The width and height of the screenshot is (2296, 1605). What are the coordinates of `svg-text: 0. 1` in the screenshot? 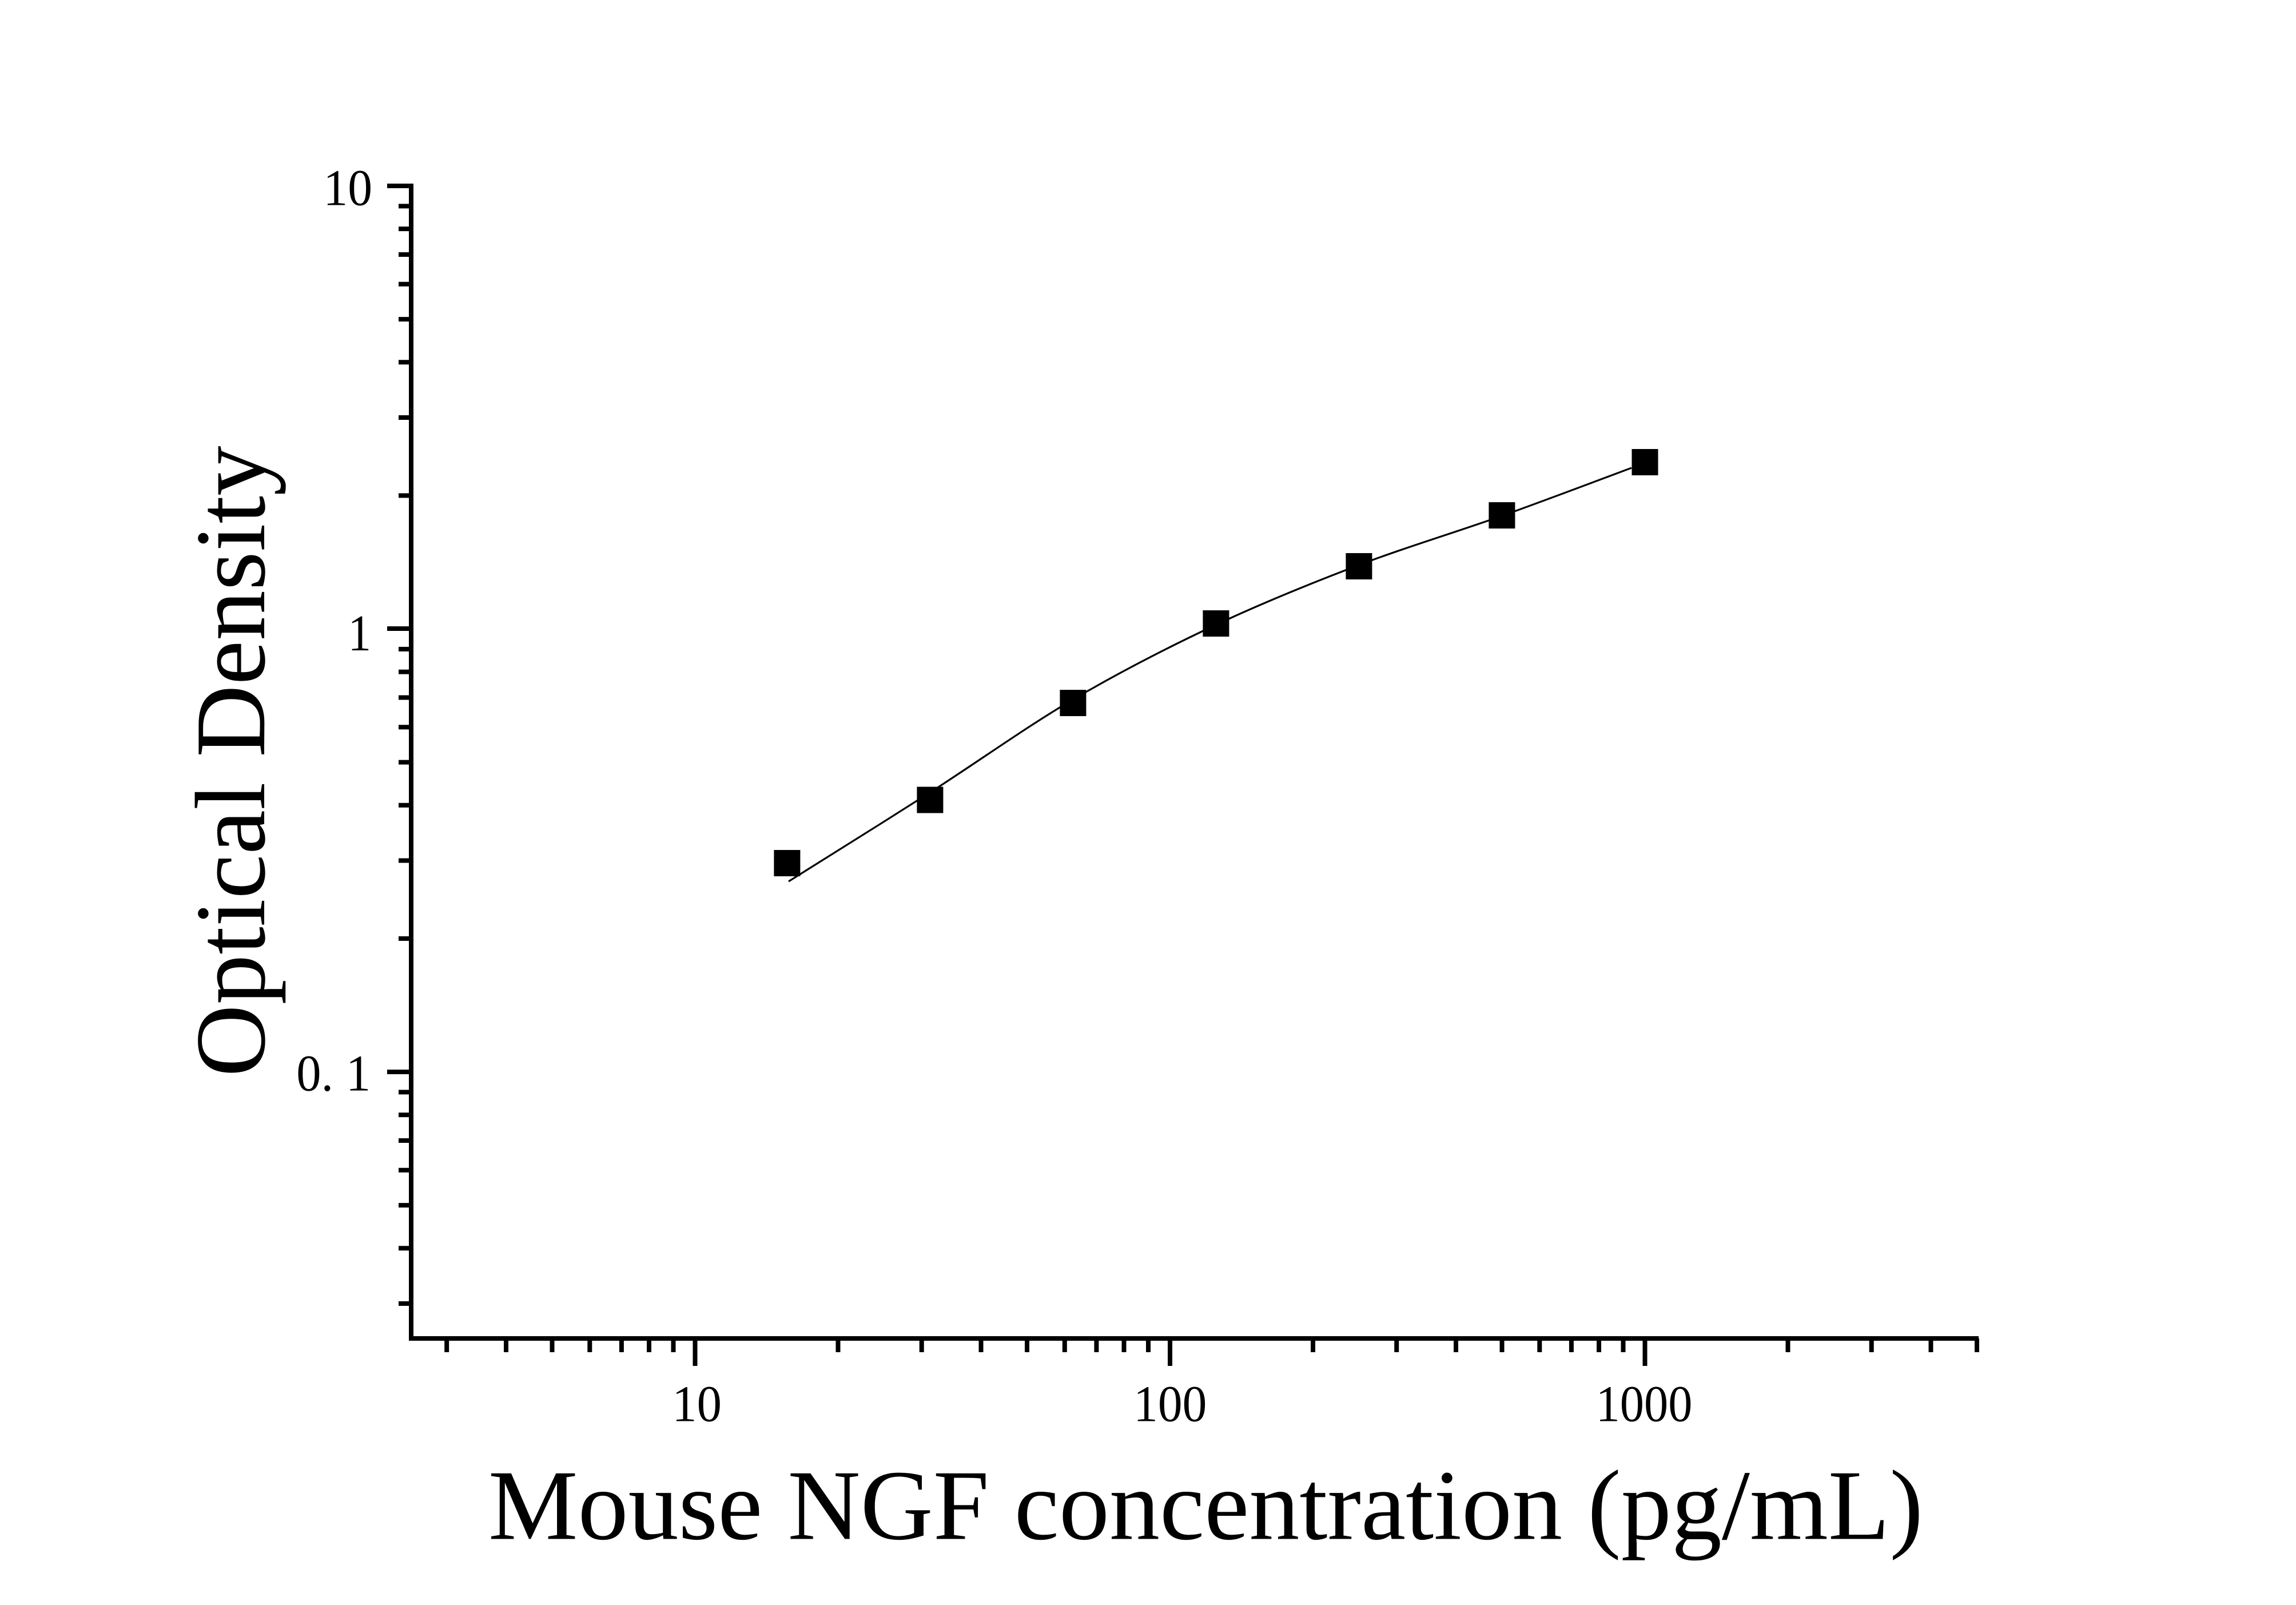 It's located at (333, 1073).